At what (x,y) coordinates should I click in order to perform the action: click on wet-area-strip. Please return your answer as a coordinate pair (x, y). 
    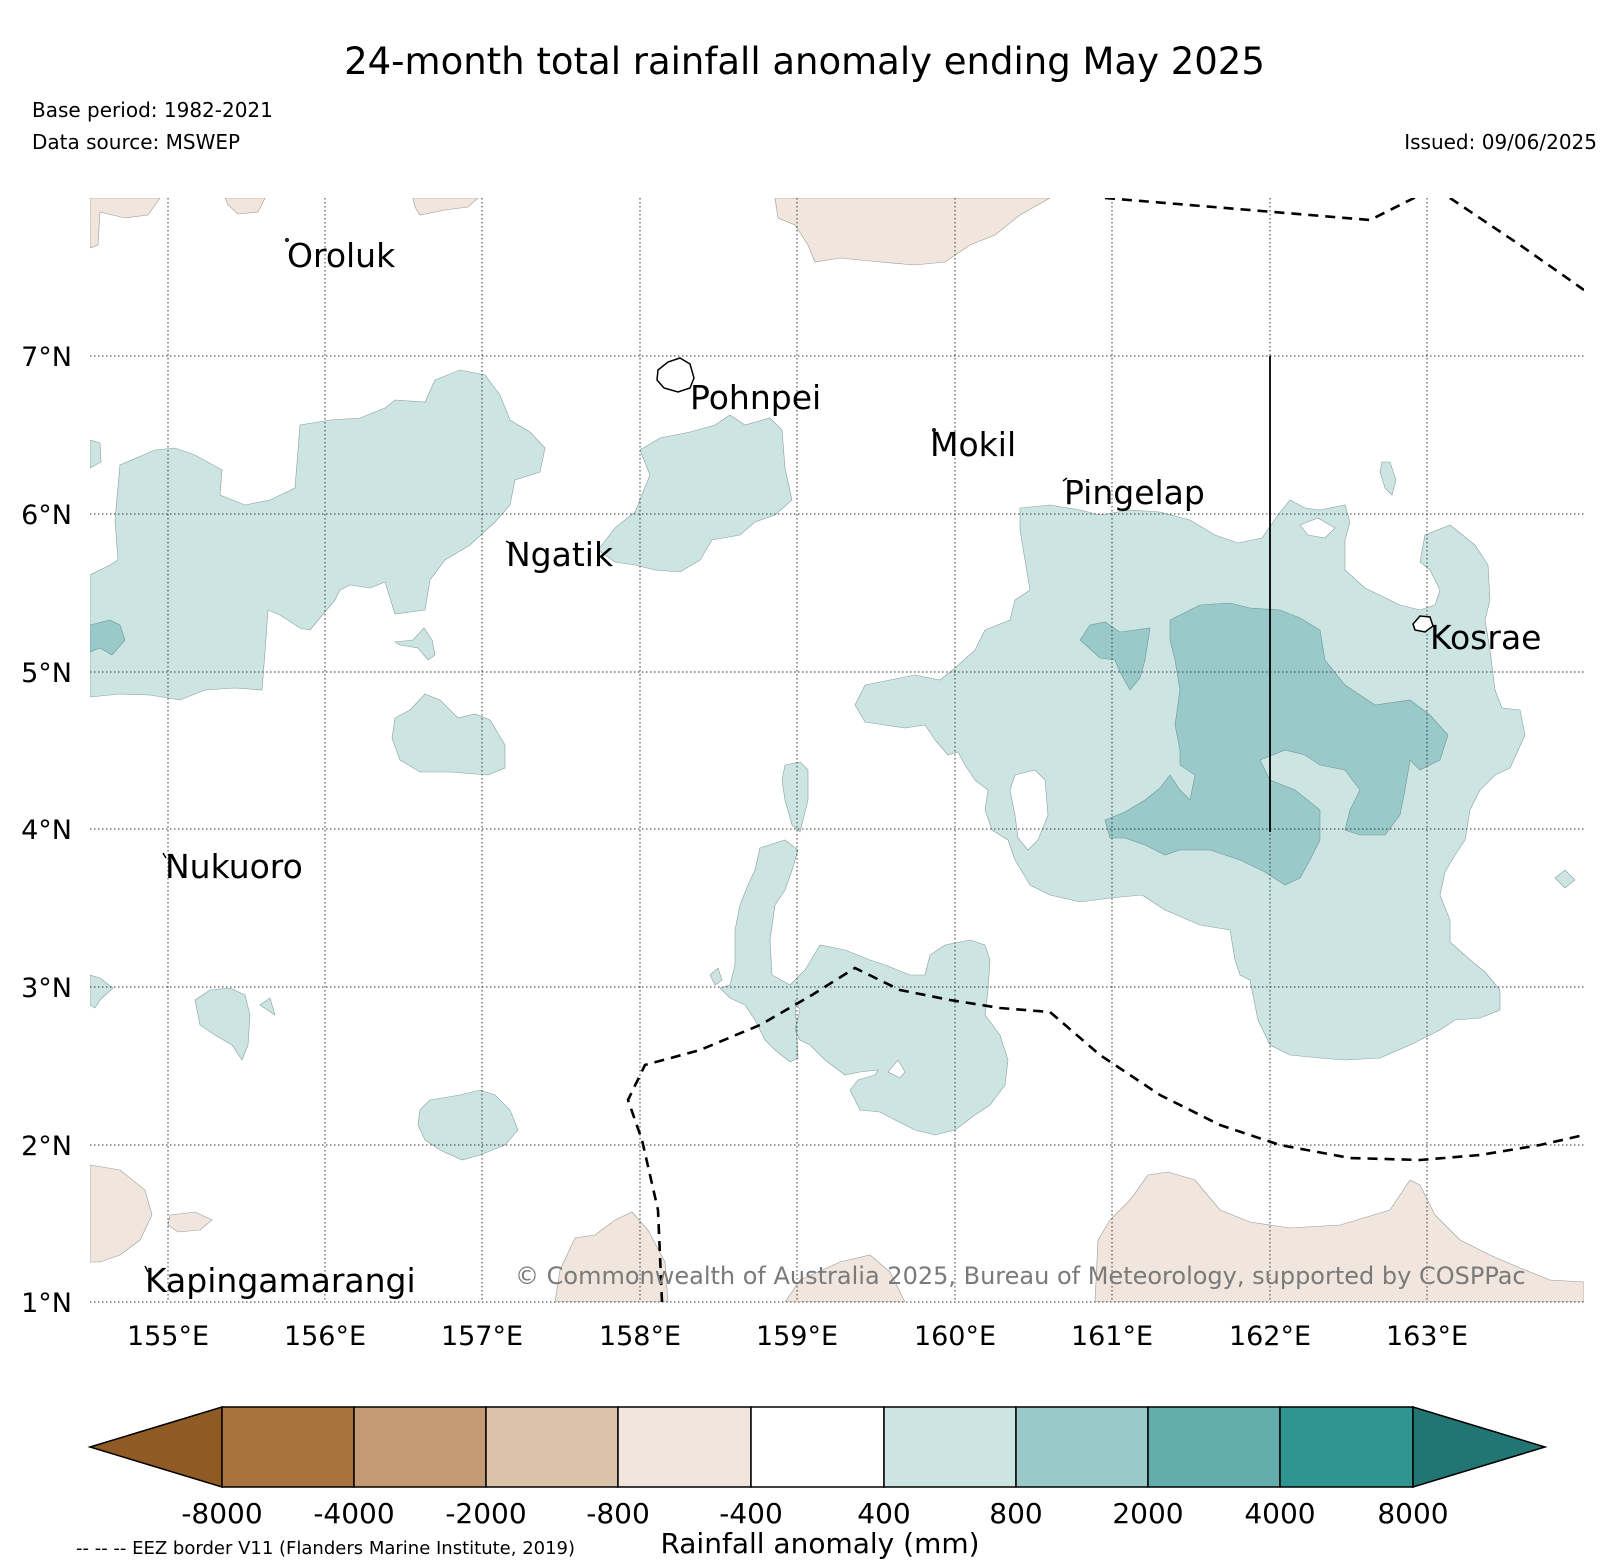
    Looking at the image, I should click on (795, 797).